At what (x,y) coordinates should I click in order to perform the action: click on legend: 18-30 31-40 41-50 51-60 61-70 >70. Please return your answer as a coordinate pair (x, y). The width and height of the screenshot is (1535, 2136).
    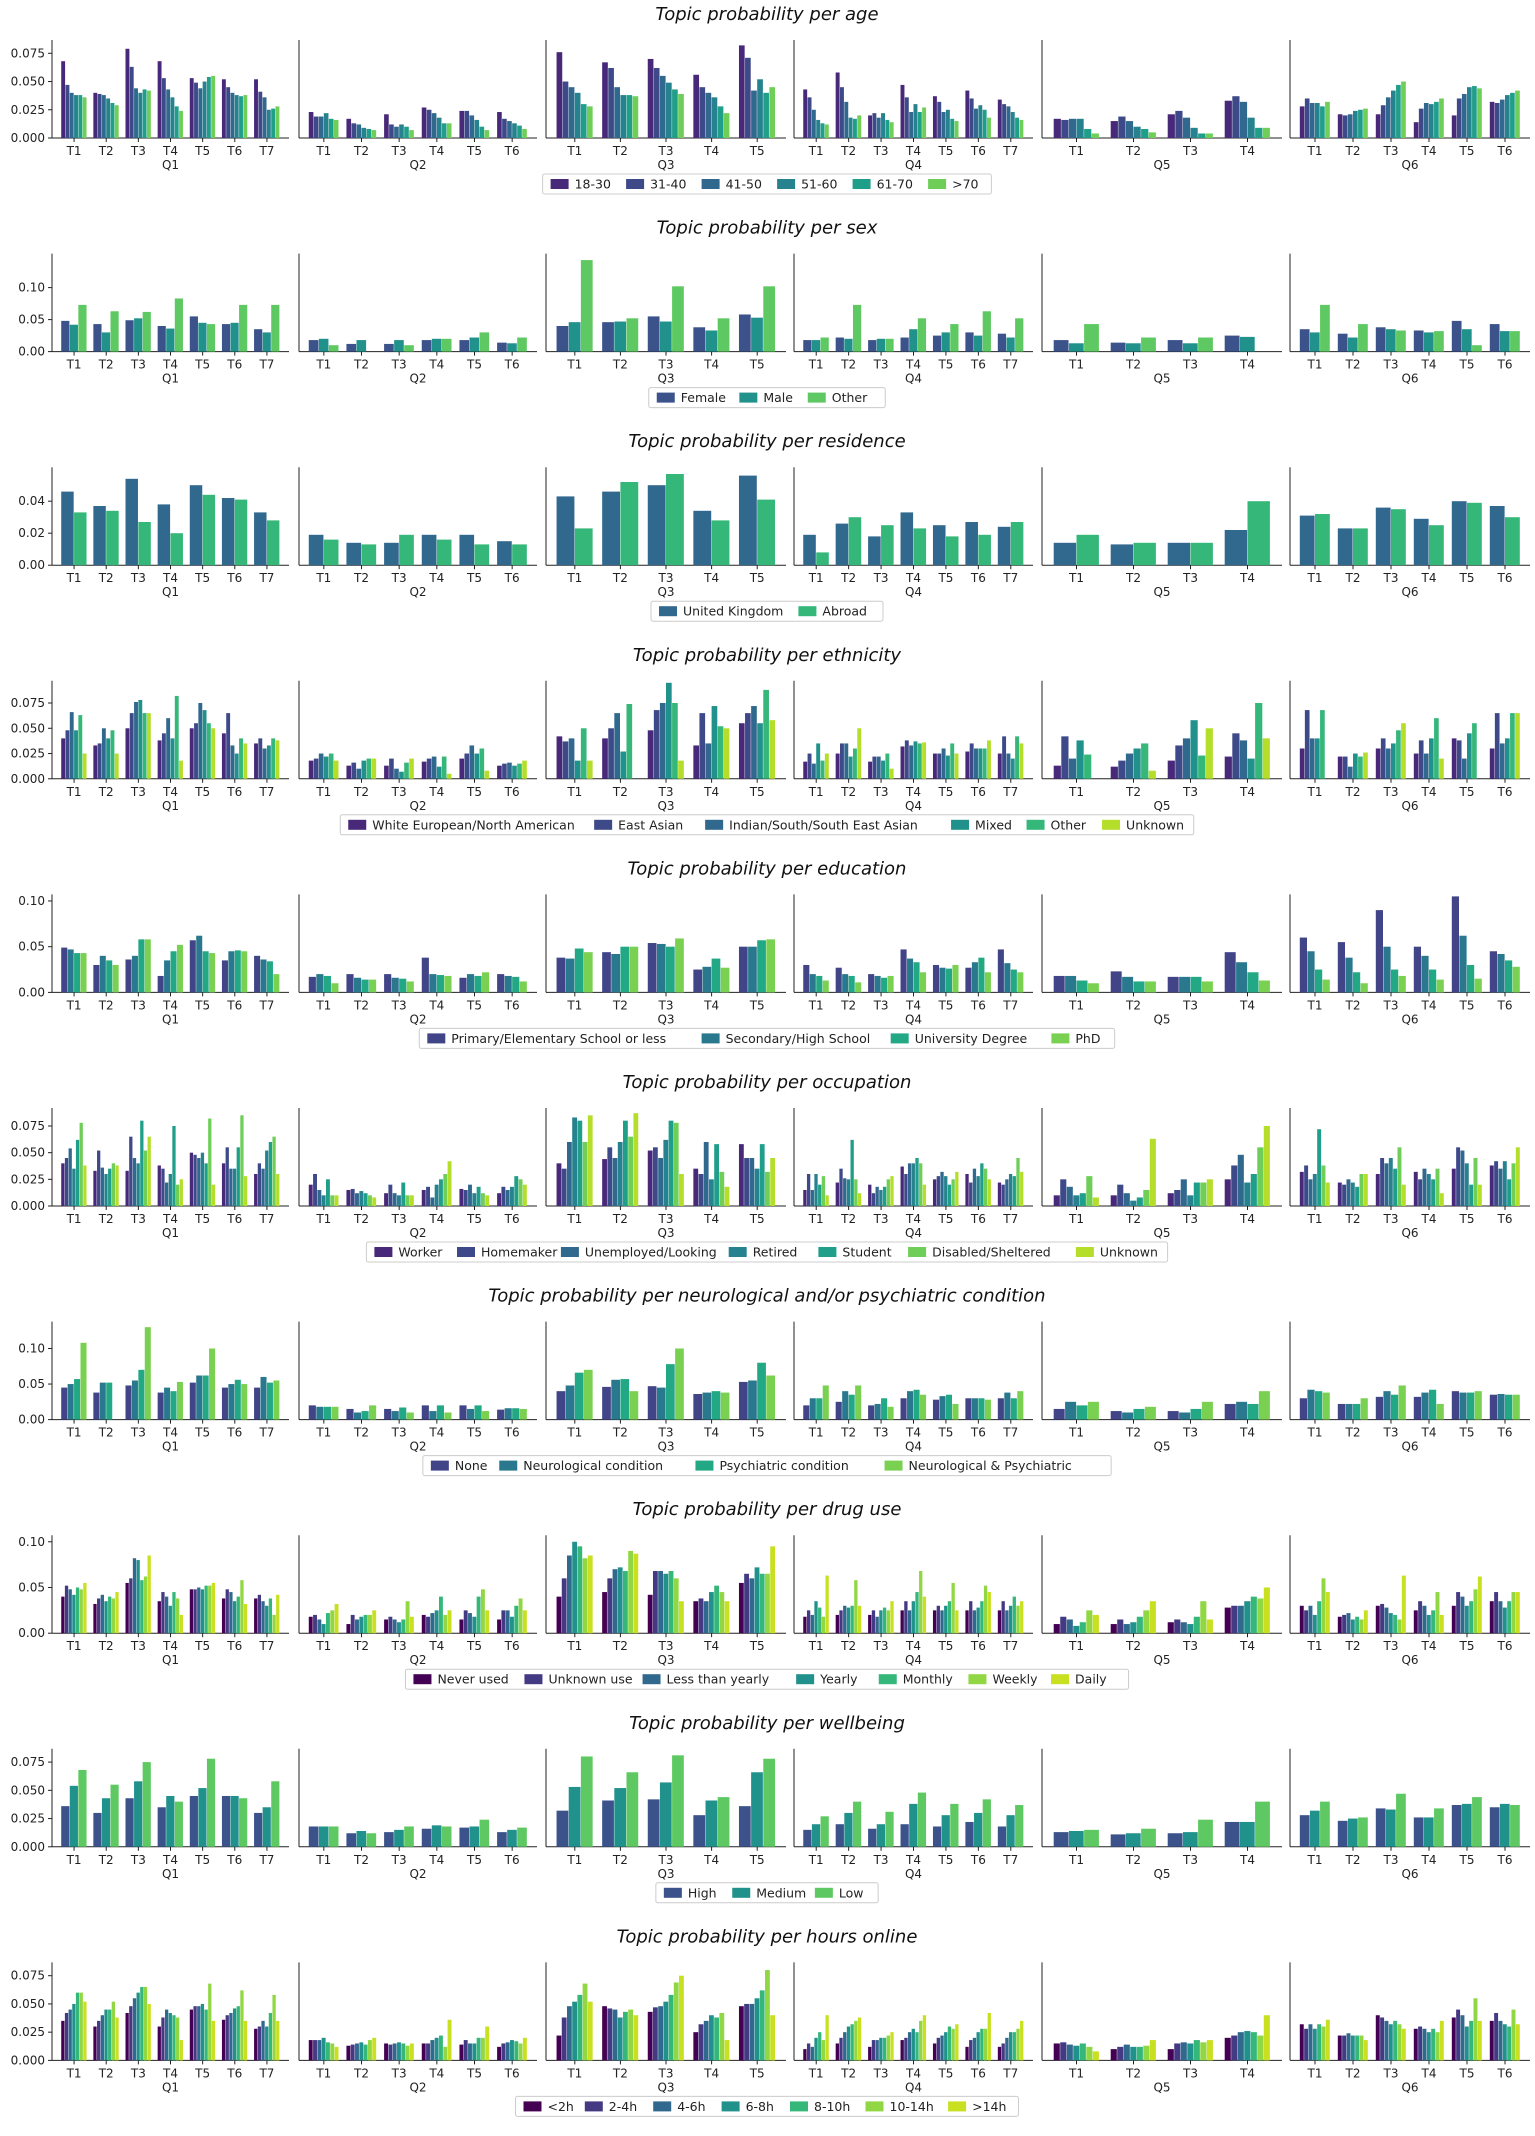
    Looking at the image, I should click on (767, 184).